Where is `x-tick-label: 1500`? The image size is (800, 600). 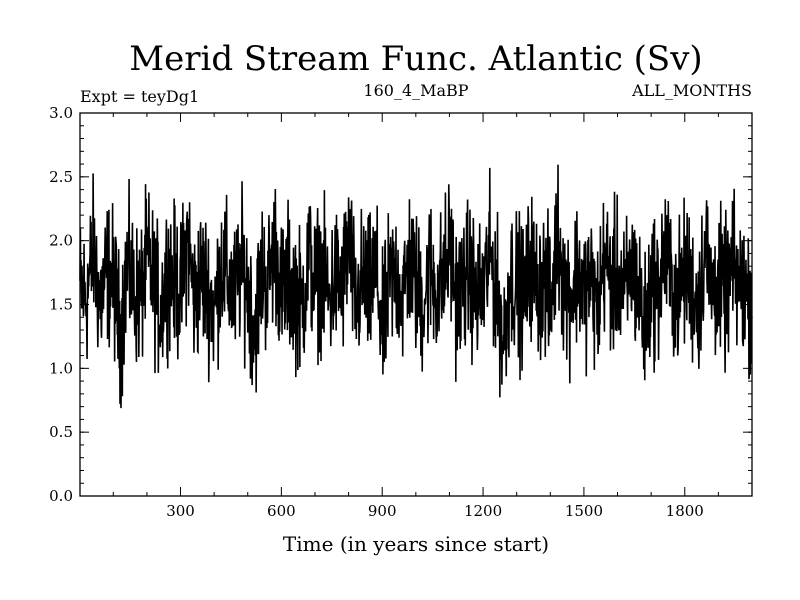 x-tick-label: 1500 is located at coordinates (584, 511).